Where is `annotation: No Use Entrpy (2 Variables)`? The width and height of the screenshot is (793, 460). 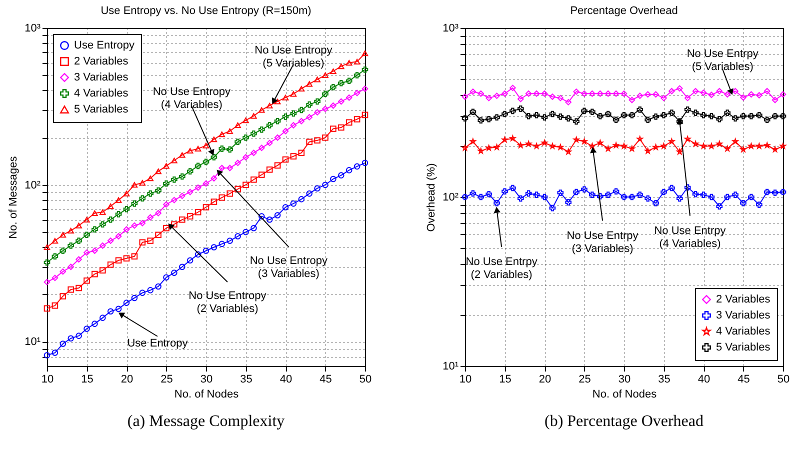
annotation: No Use Entrpy (2 Variables) is located at coordinates (502, 269).